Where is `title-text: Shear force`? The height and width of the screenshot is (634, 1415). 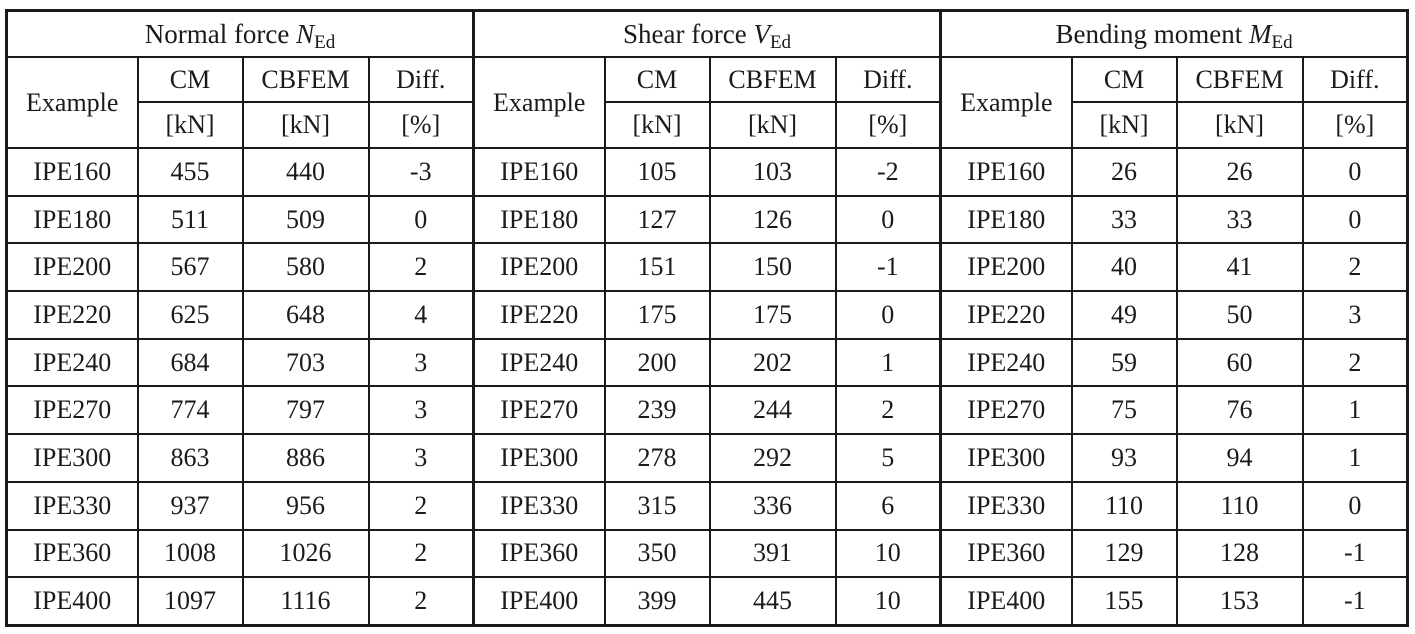
title-text: Shear force is located at coordinates (688, 33).